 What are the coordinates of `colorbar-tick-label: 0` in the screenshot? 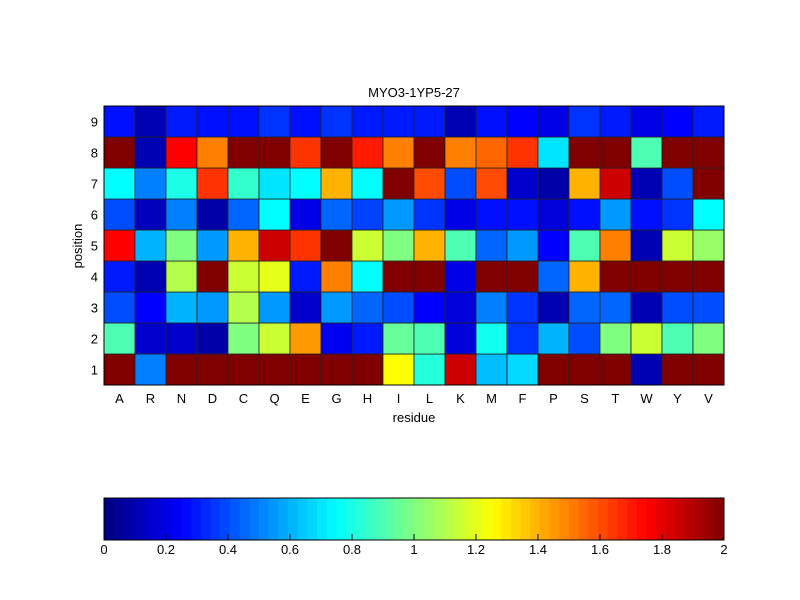 It's located at (103, 549).